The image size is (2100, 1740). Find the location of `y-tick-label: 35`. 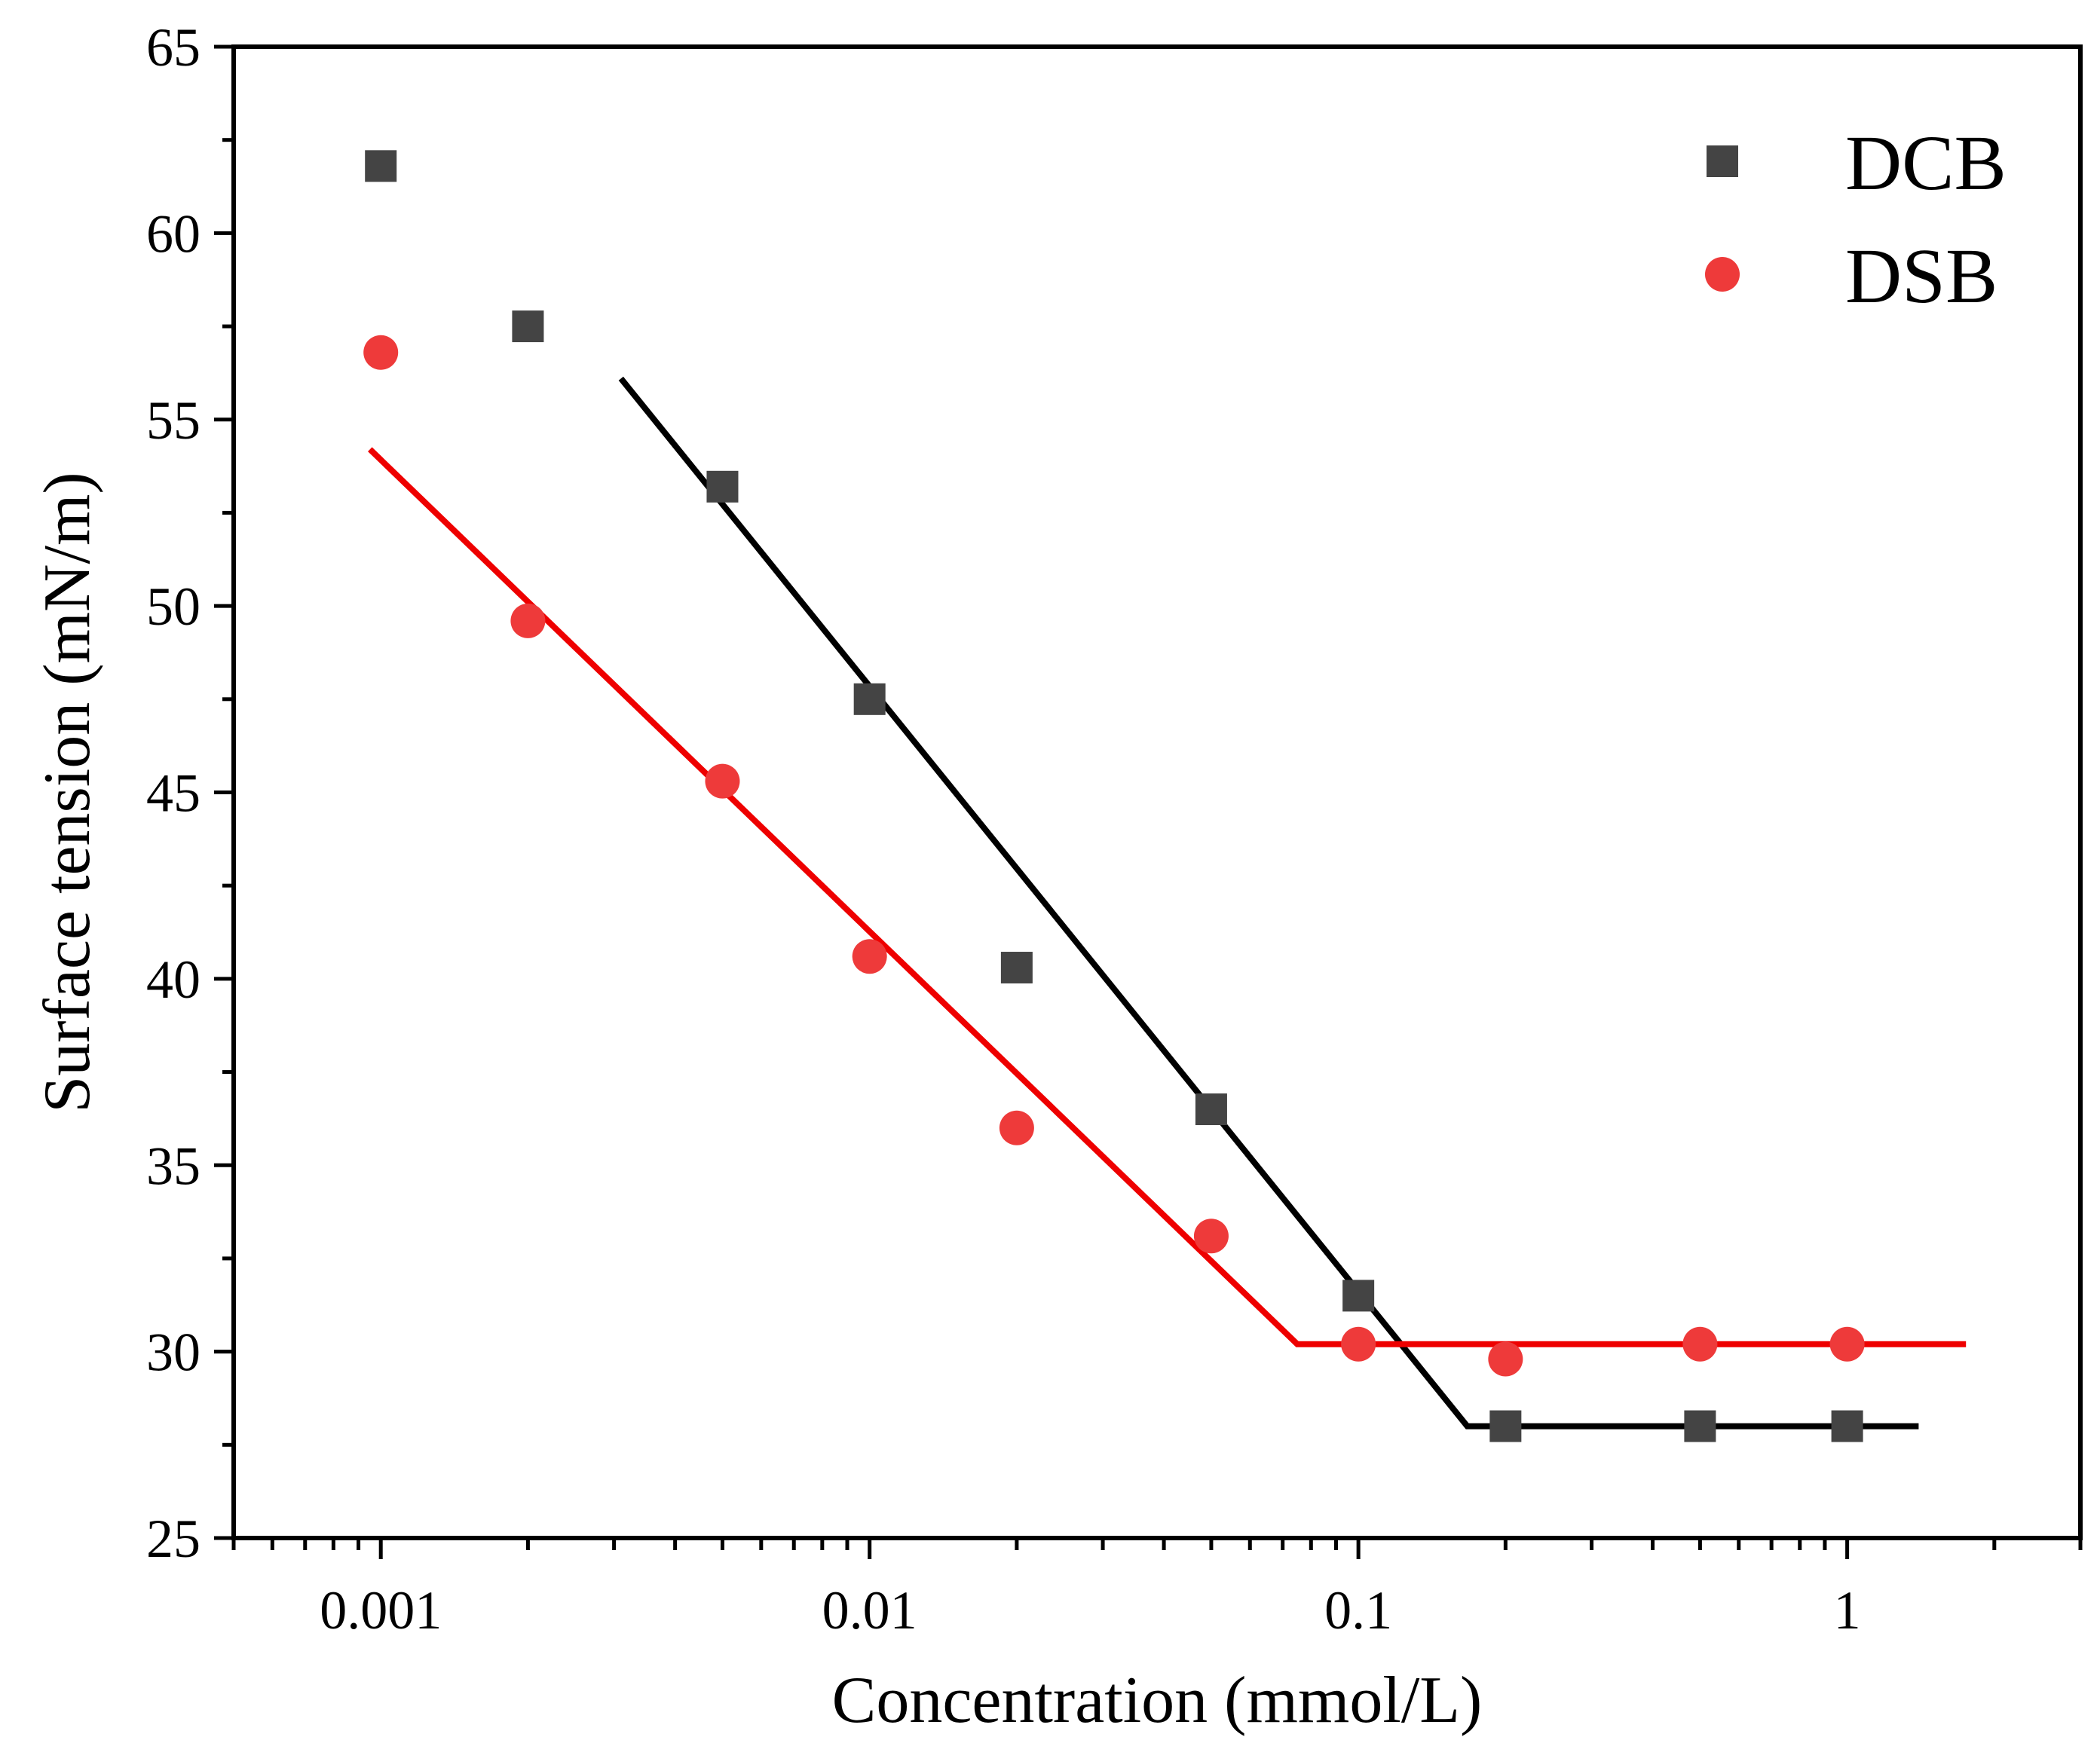

y-tick-label: 35 is located at coordinates (174, 1166).